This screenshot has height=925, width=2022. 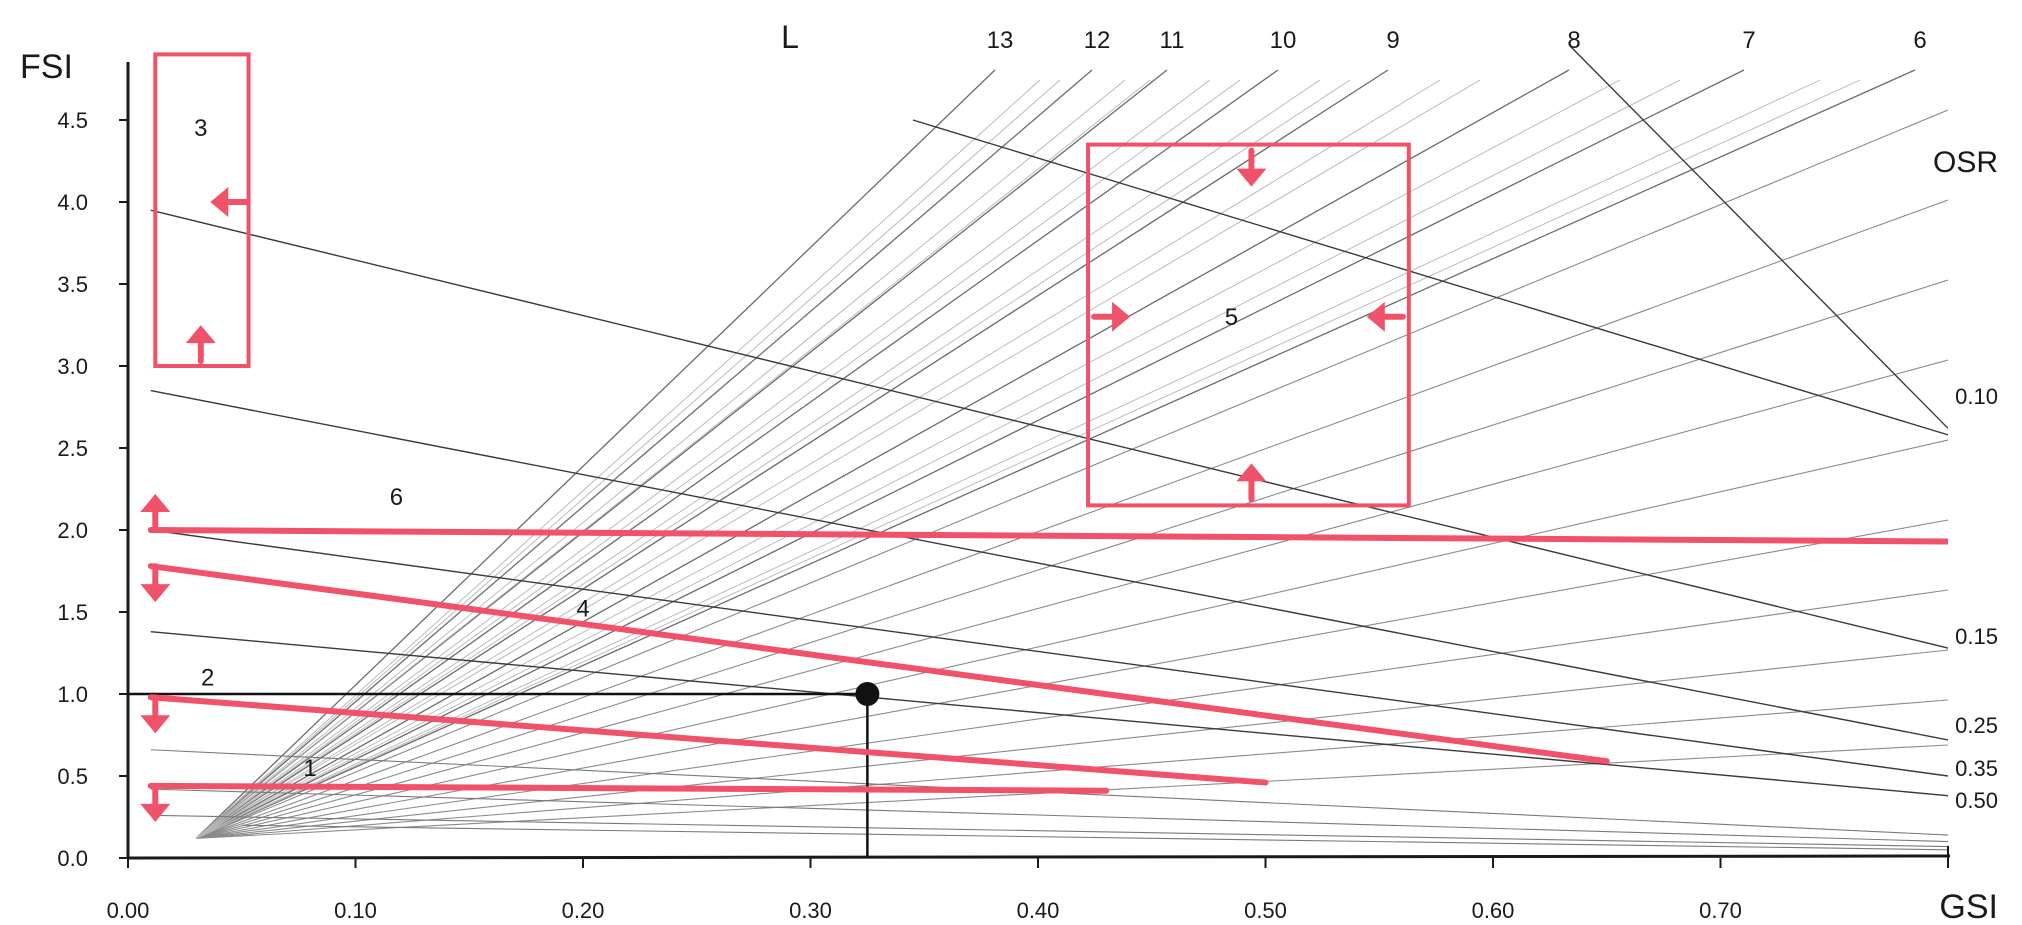 I want to click on l-label-10: 10, so click(x=1283, y=40).